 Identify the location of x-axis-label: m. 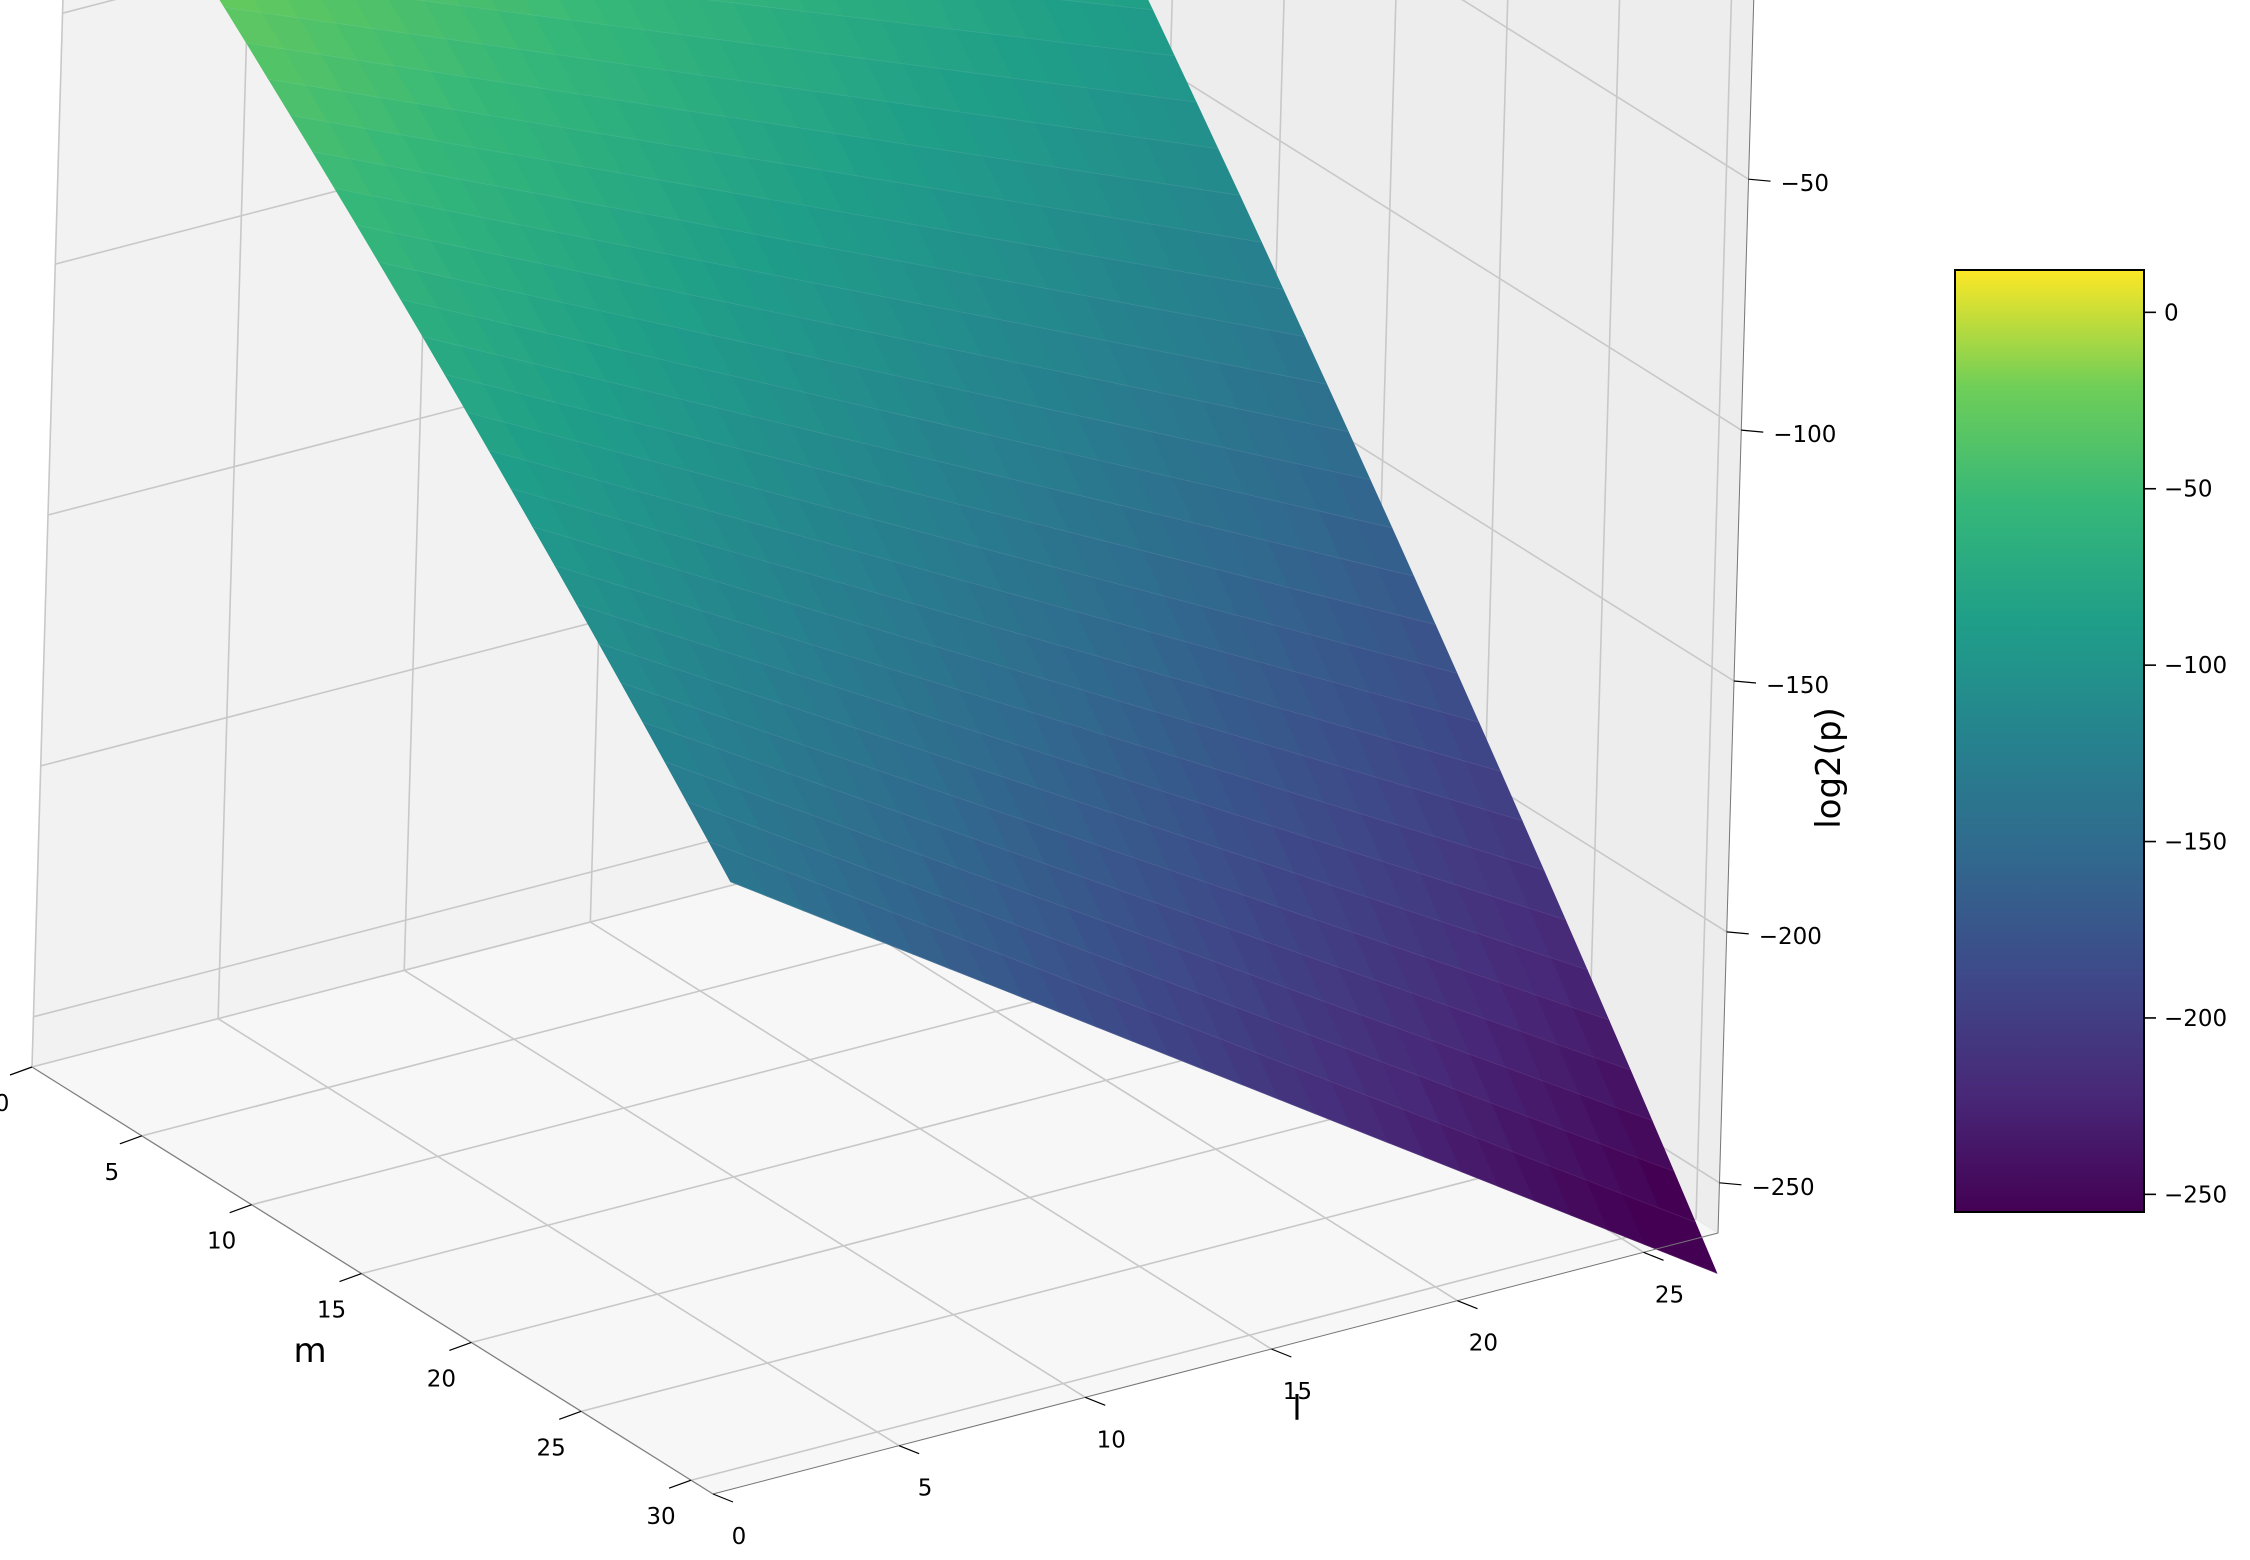
(309, 1351).